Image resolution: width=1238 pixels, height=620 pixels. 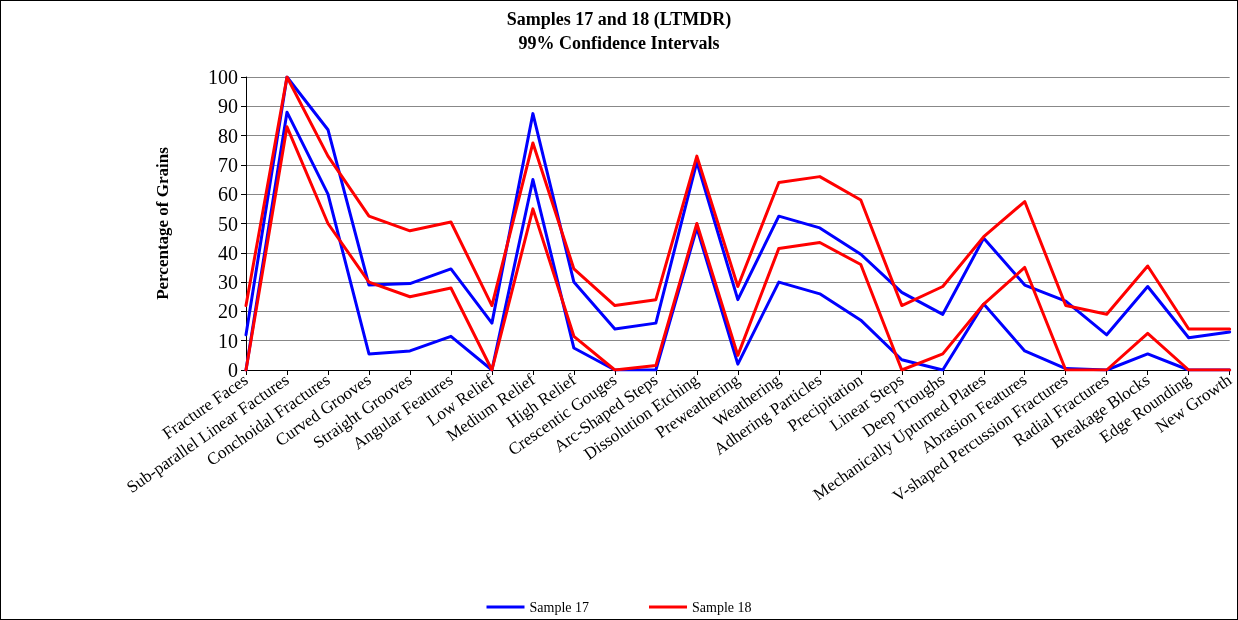 What do you see at coordinates (619, 19) in the screenshot?
I see `chart-title: Samples 17 and 18 (LTMDR)` at bounding box center [619, 19].